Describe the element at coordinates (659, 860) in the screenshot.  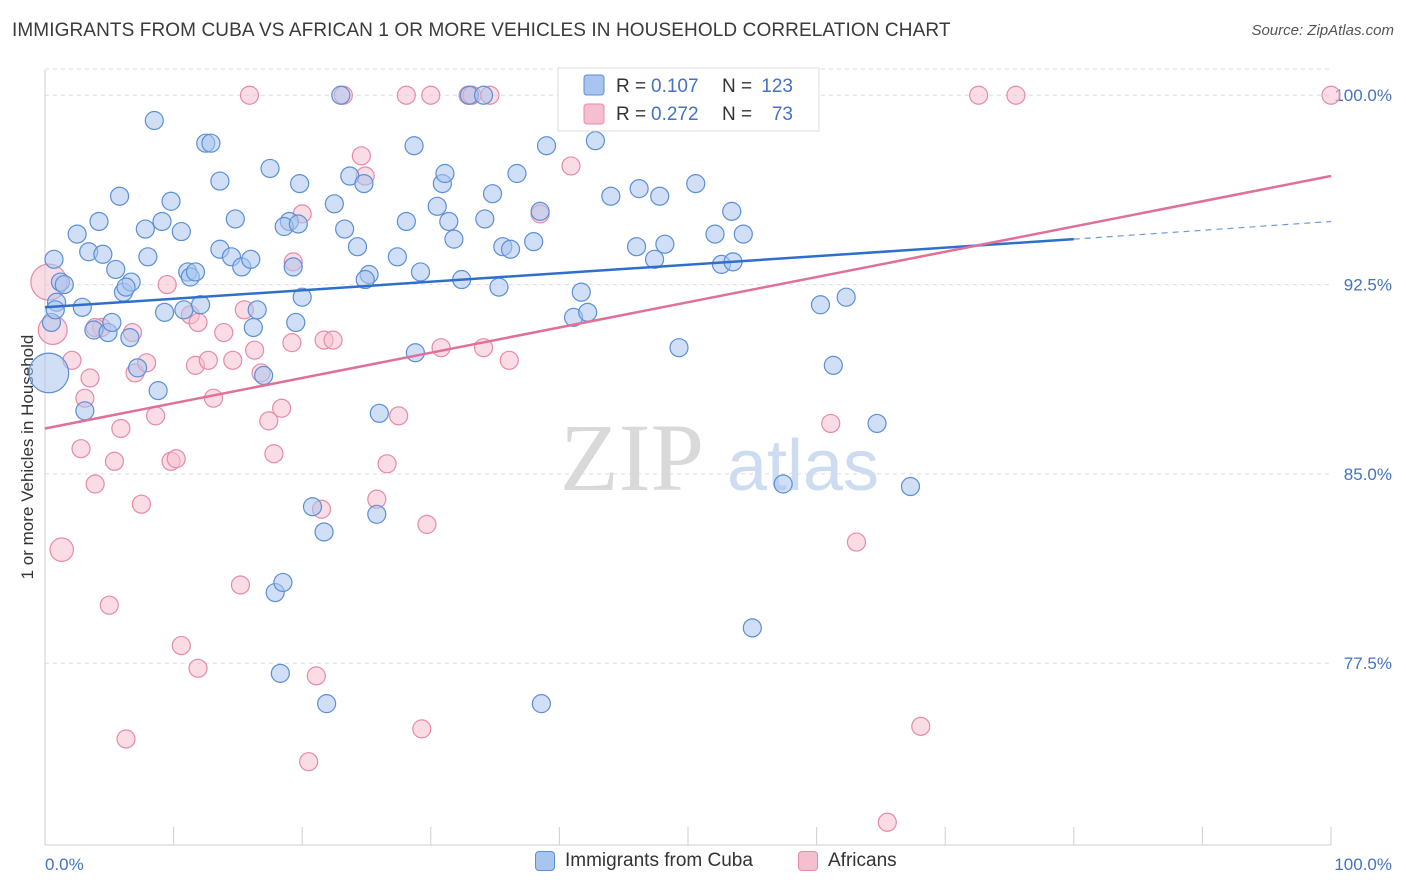
I see `legend-label-cuba: Immigrants from Cuba` at that location.